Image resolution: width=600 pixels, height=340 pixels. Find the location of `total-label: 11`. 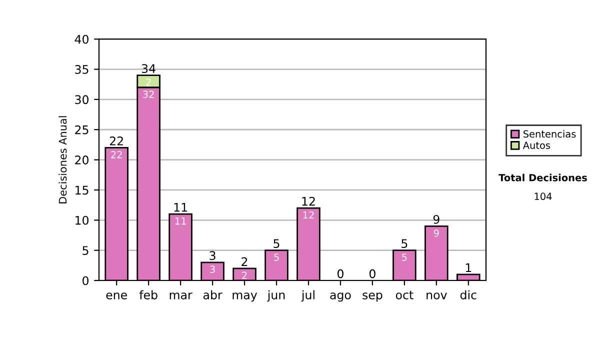

total-label: 11 is located at coordinates (180, 207).